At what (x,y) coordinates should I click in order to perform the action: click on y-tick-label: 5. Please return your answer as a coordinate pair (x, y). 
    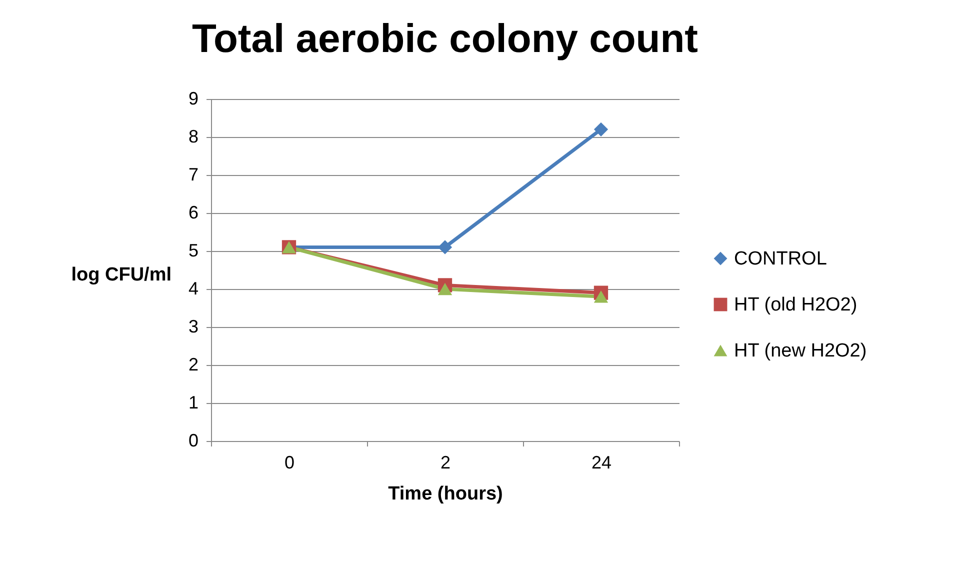
    Looking at the image, I should click on (193, 250).